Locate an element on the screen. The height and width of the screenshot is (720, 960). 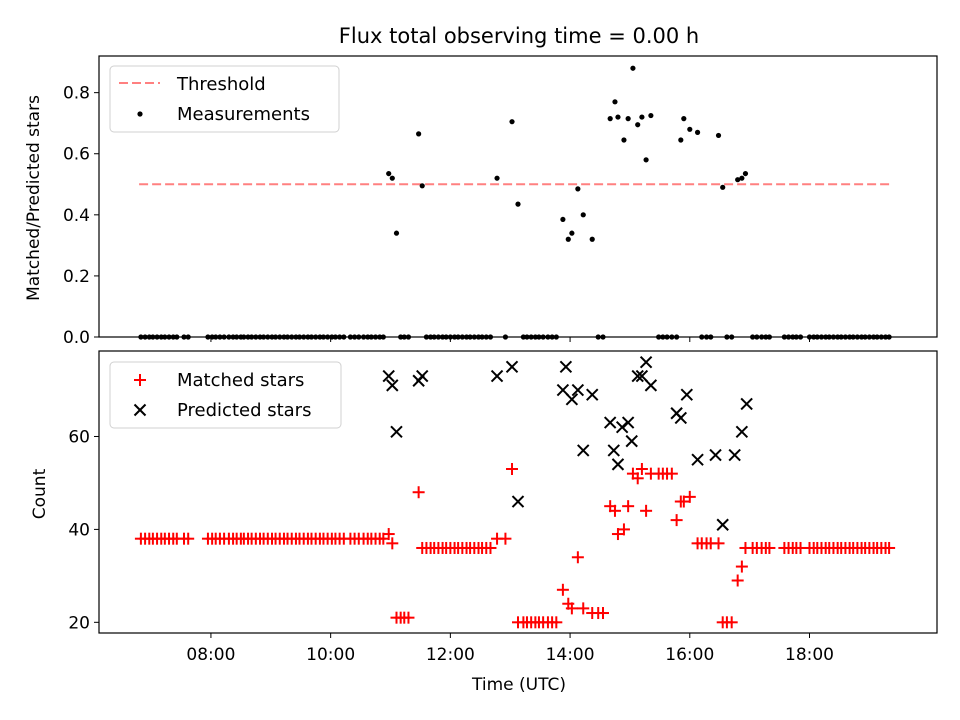
top-y-tick-label: 0.0 is located at coordinates (76, 338).